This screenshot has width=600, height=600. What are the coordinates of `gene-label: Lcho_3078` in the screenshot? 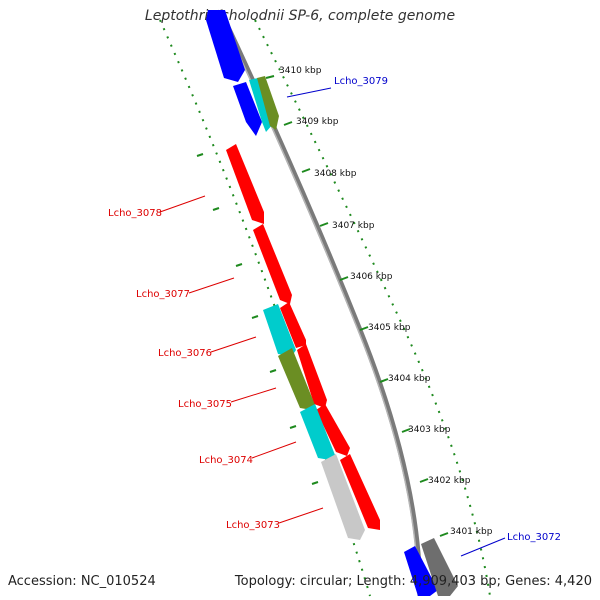 It's located at (135, 213).